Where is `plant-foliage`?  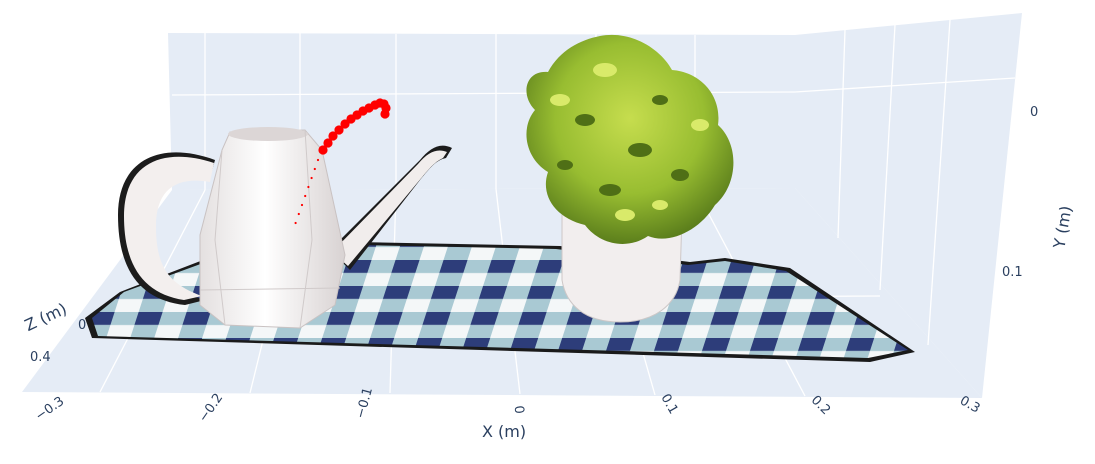 plant-foliage is located at coordinates (630, 139).